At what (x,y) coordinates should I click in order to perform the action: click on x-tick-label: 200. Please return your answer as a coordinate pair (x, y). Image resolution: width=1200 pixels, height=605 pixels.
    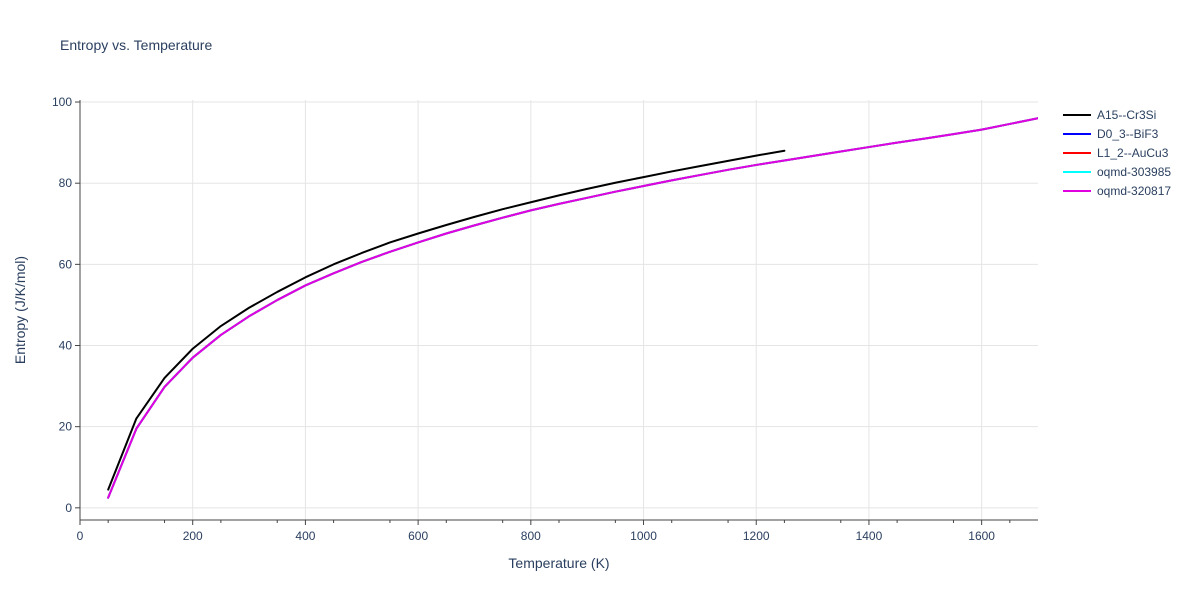
    Looking at the image, I should click on (193, 536).